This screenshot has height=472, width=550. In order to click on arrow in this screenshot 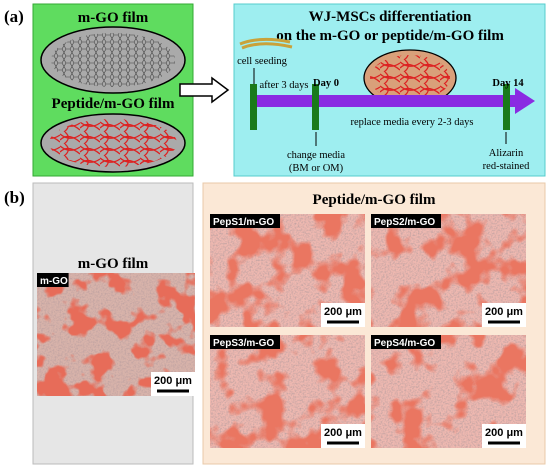, I will do `click(204, 90)`.